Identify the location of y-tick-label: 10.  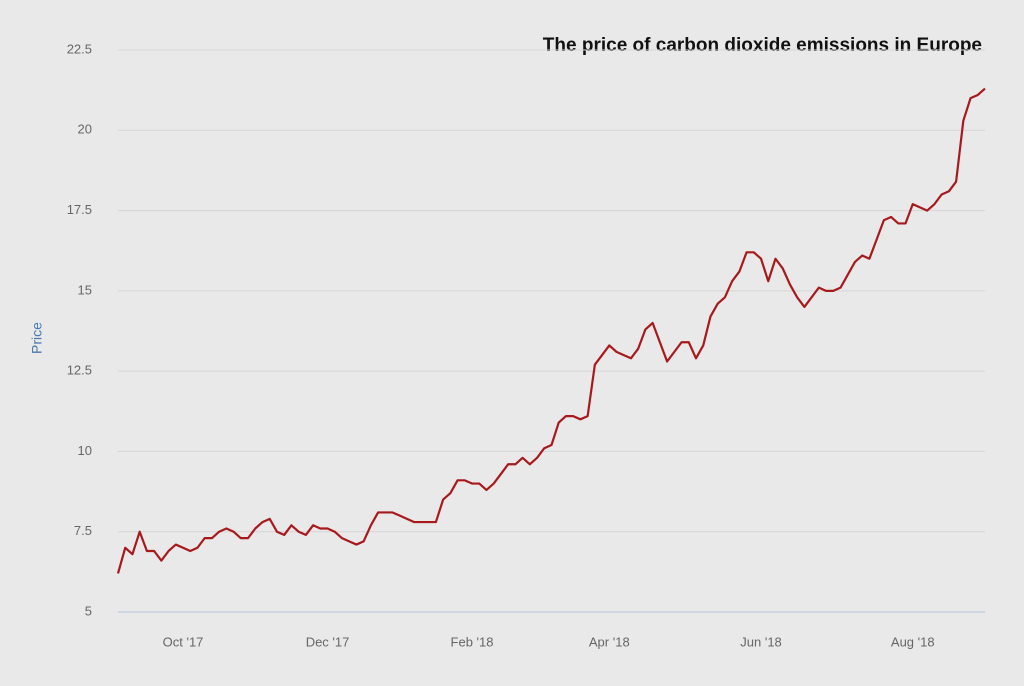
(85, 450).